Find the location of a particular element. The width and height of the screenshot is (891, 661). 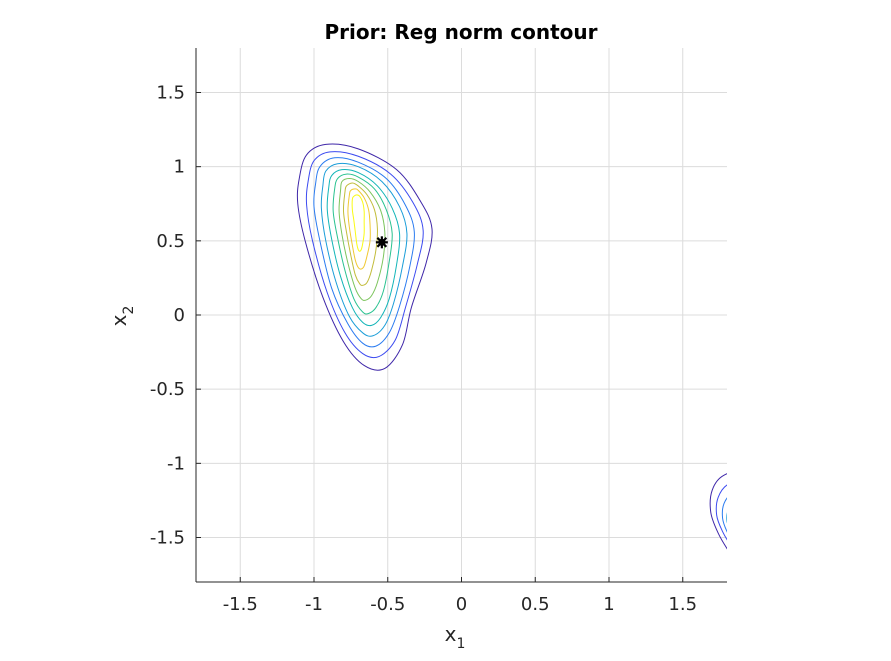

x-ticks: -1.5 -1 -0.5 0 0.5 1 1.5 is located at coordinates (460, 596).